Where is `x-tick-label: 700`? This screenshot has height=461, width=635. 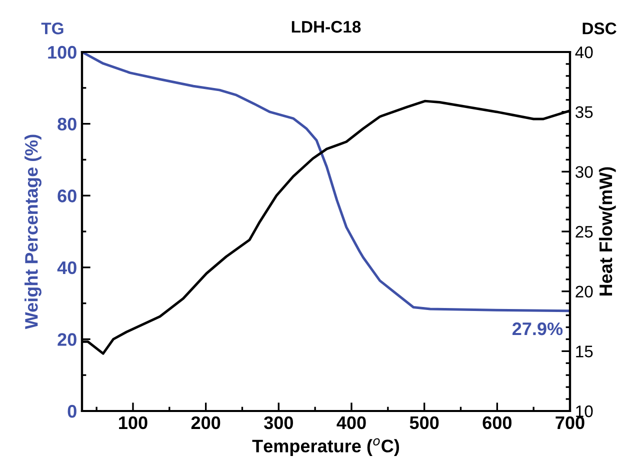 x-tick-label: 700 is located at coordinates (570, 423).